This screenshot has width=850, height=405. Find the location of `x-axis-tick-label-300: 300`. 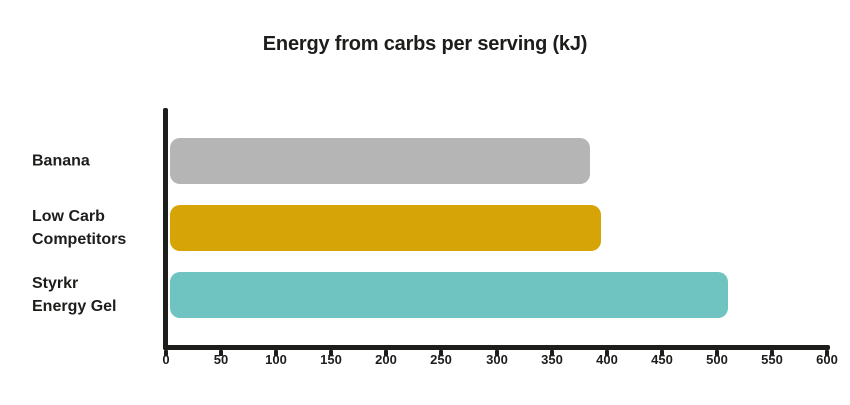

x-axis-tick-label-300: 300 is located at coordinates (497, 359).